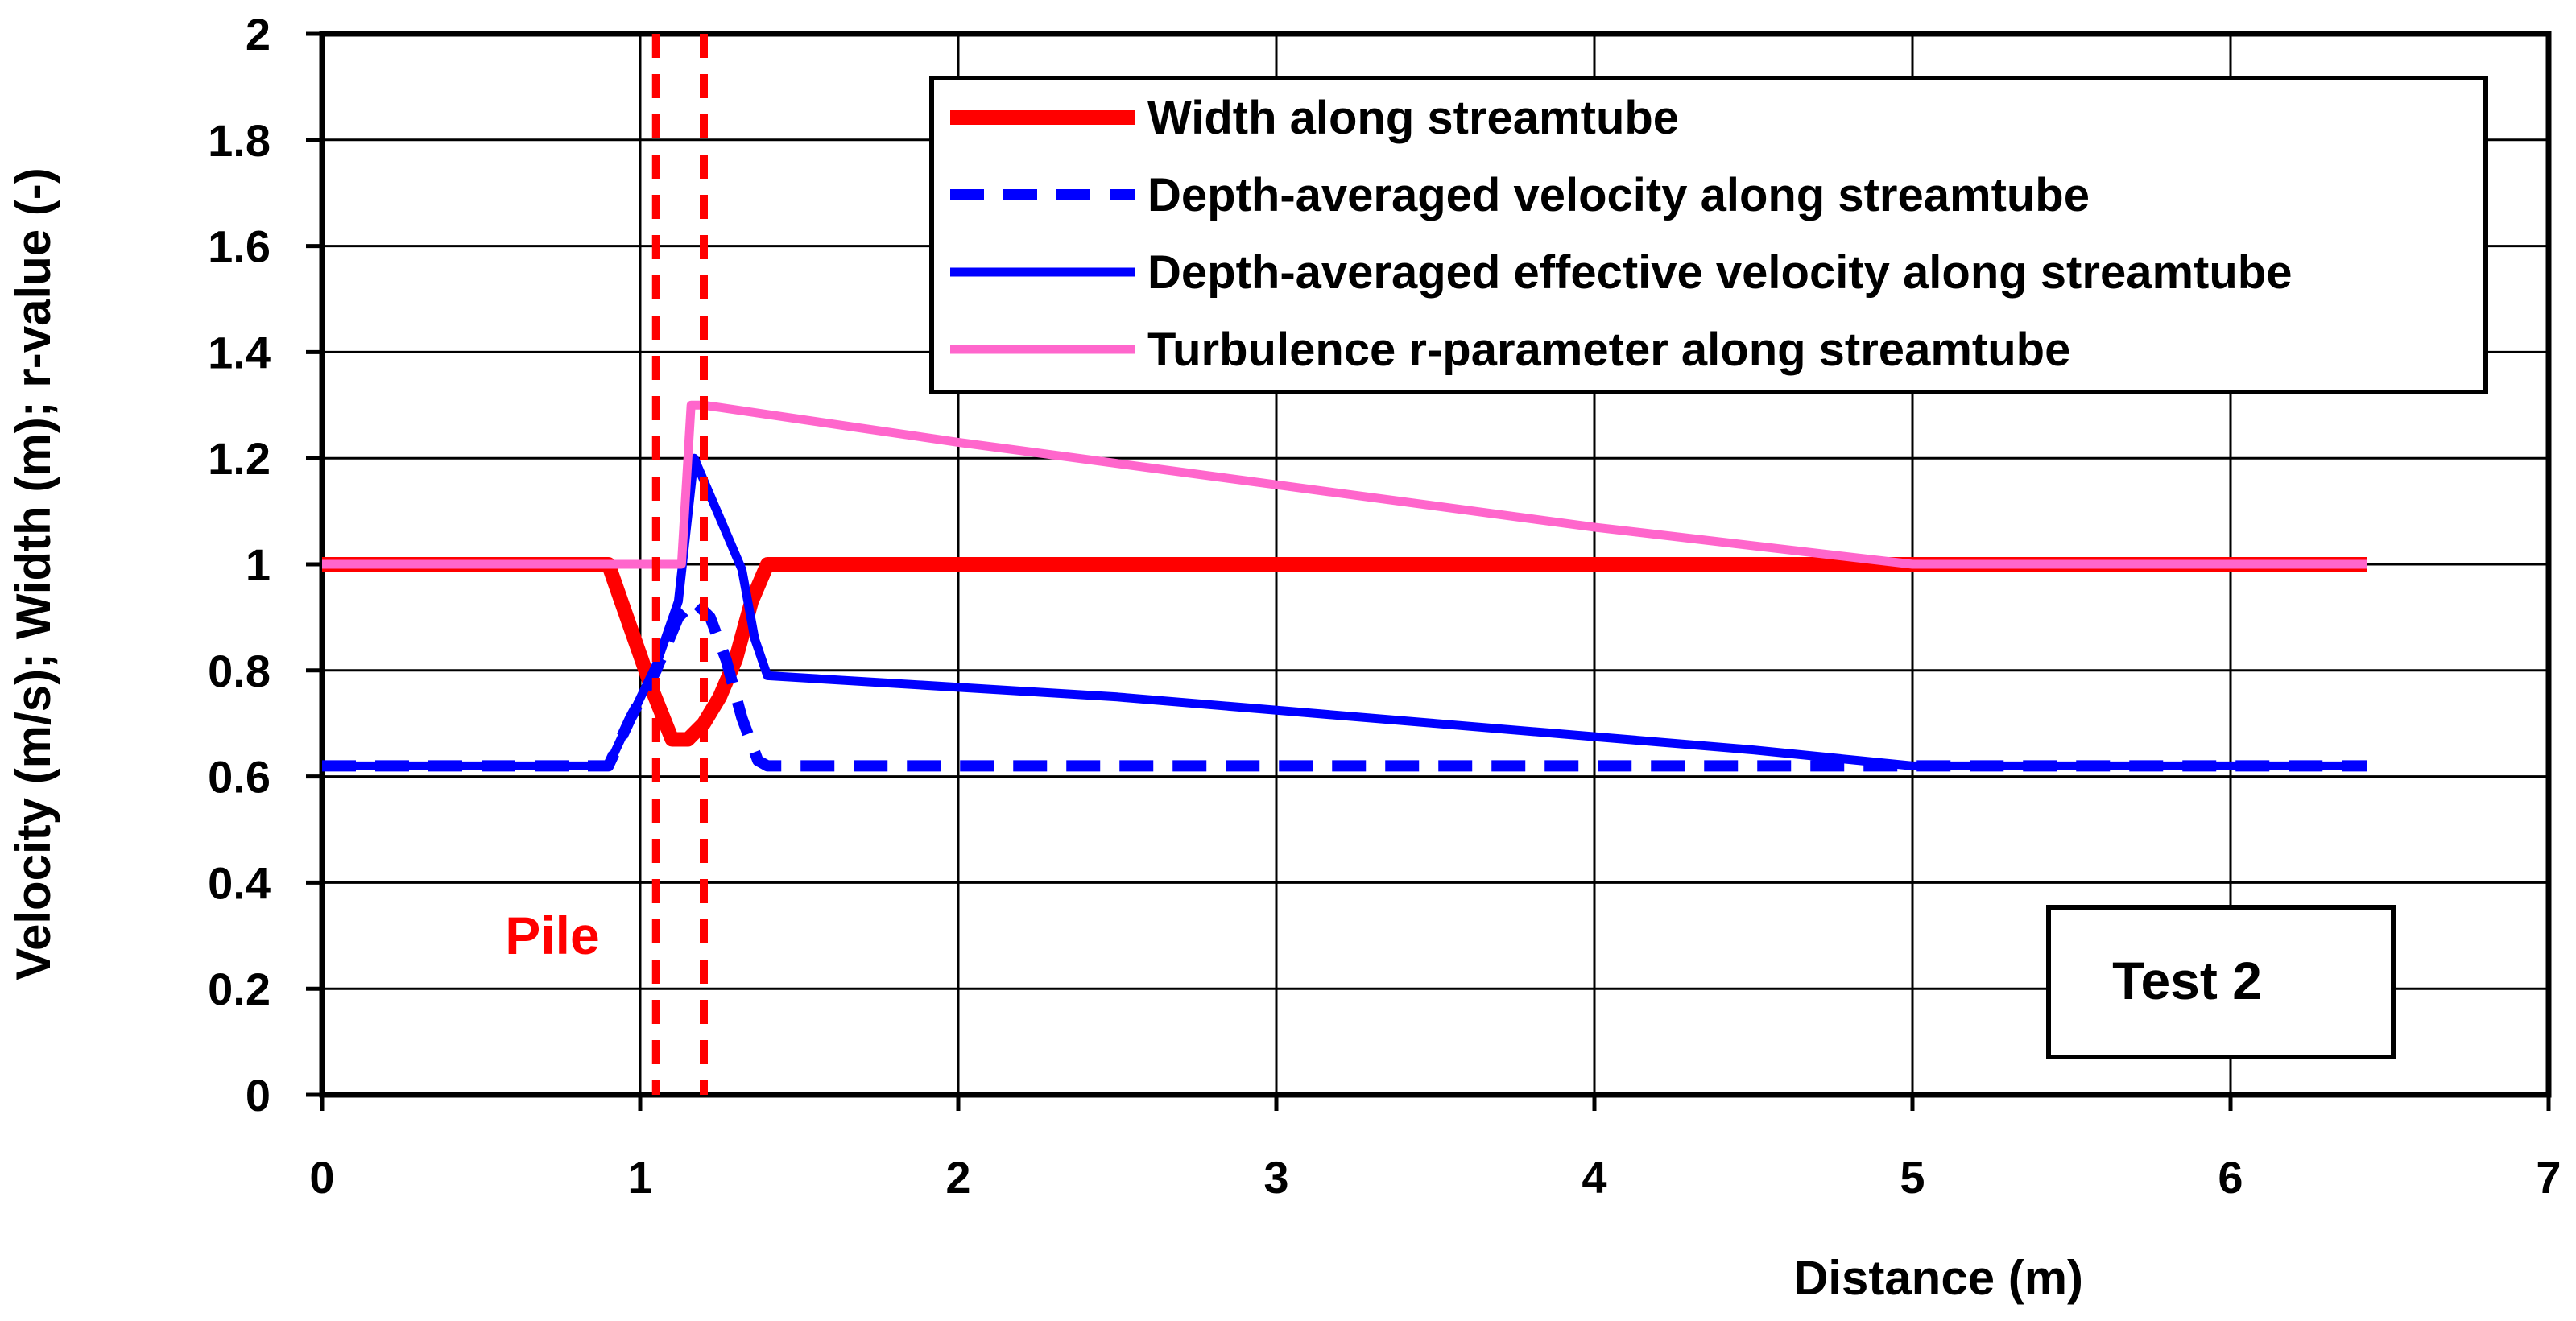 This screenshot has height=1321, width=2576. Describe the element at coordinates (33, 573) in the screenshot. I see `y-axis-title: Velocity (m/s); Width (m); r-value (-)` at that location.